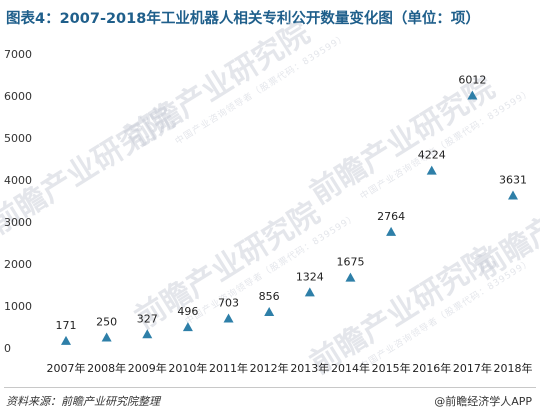  What do you see at coordinates (83, 401) in the screenshot?
I see `source-note: 资料来源：前瞻产业研究院整理` at bounding box center [83, 401].